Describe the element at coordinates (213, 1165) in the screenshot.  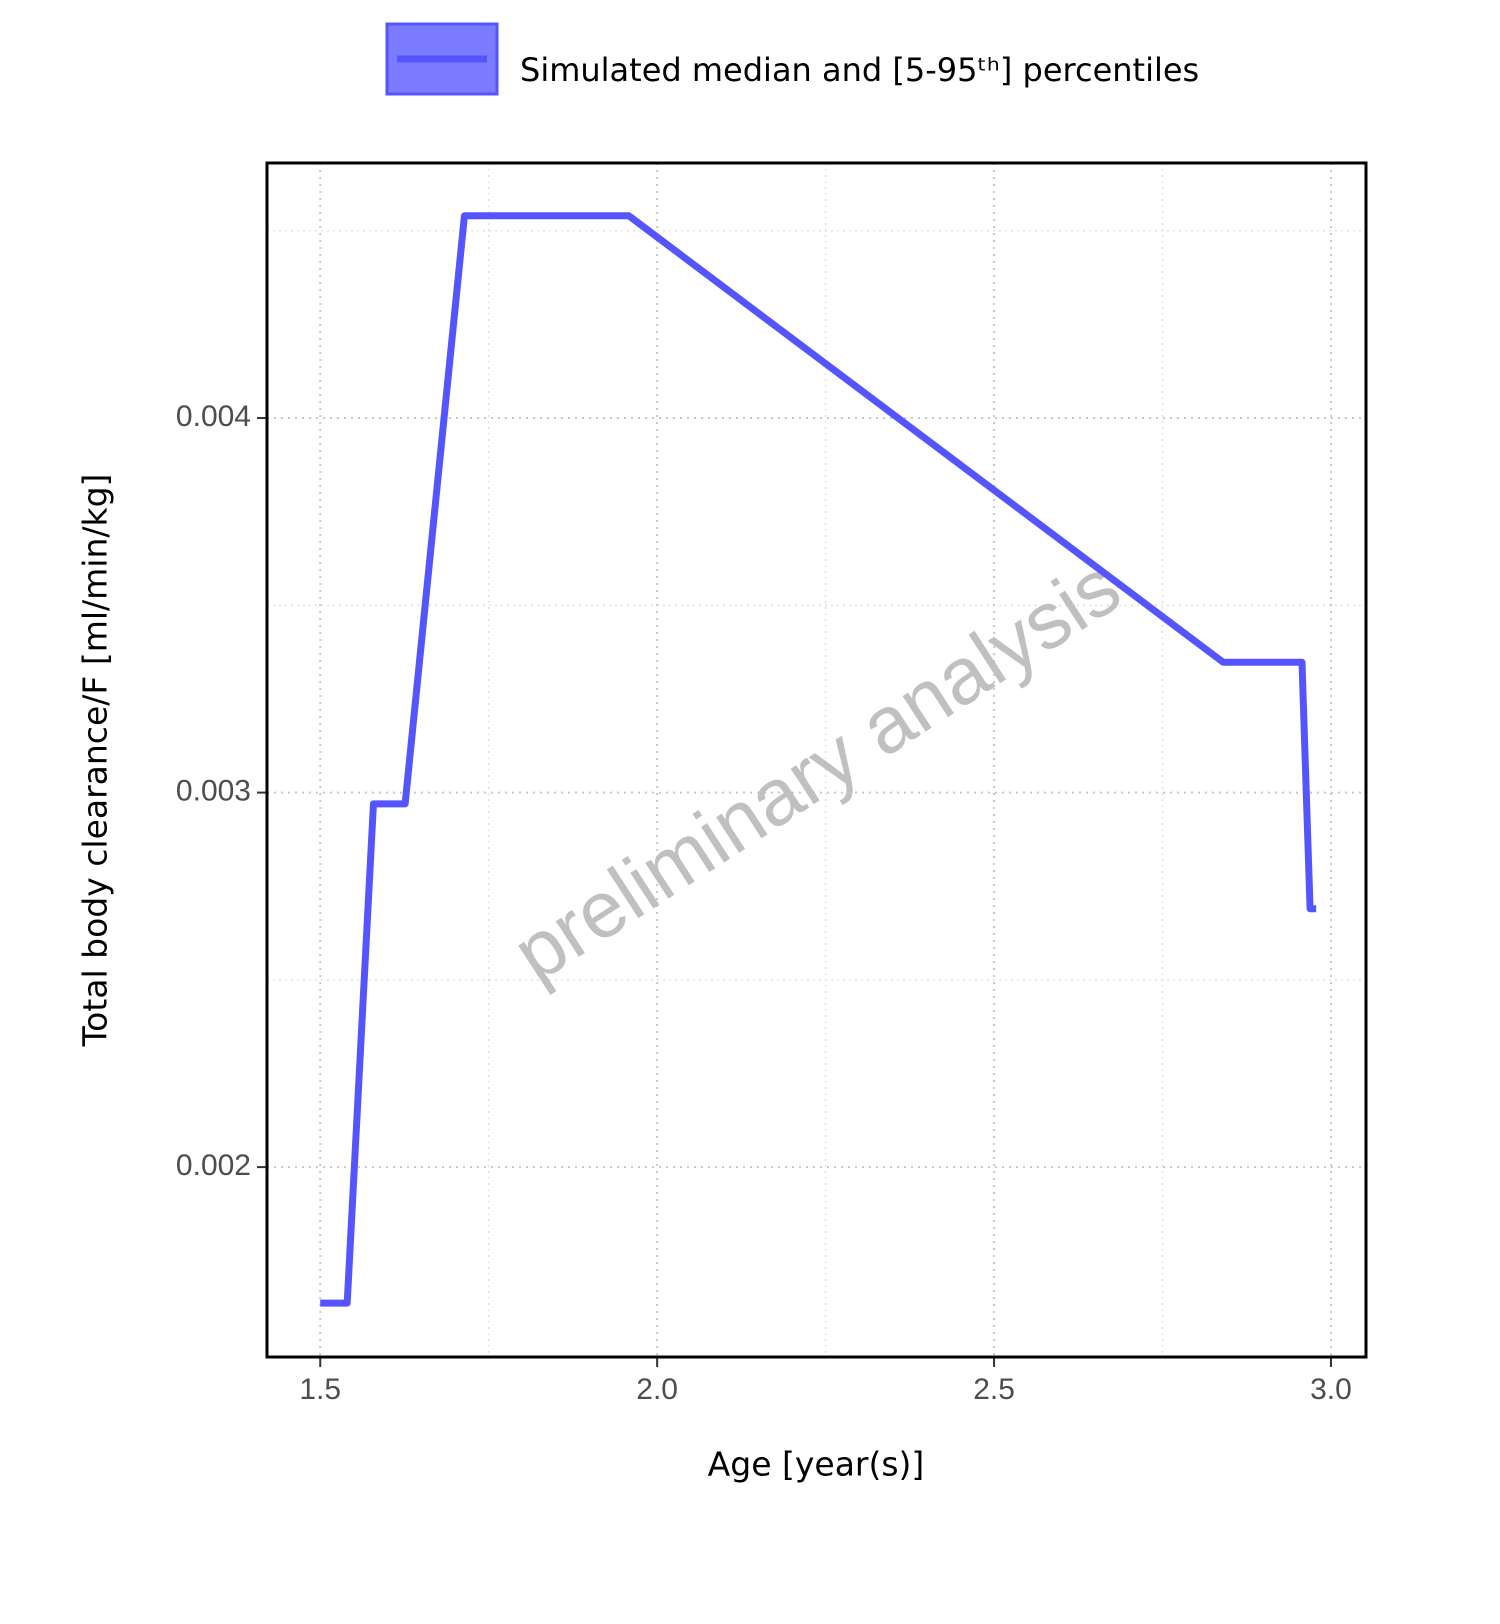
I see `y-tick-label: 0.002` at that location.